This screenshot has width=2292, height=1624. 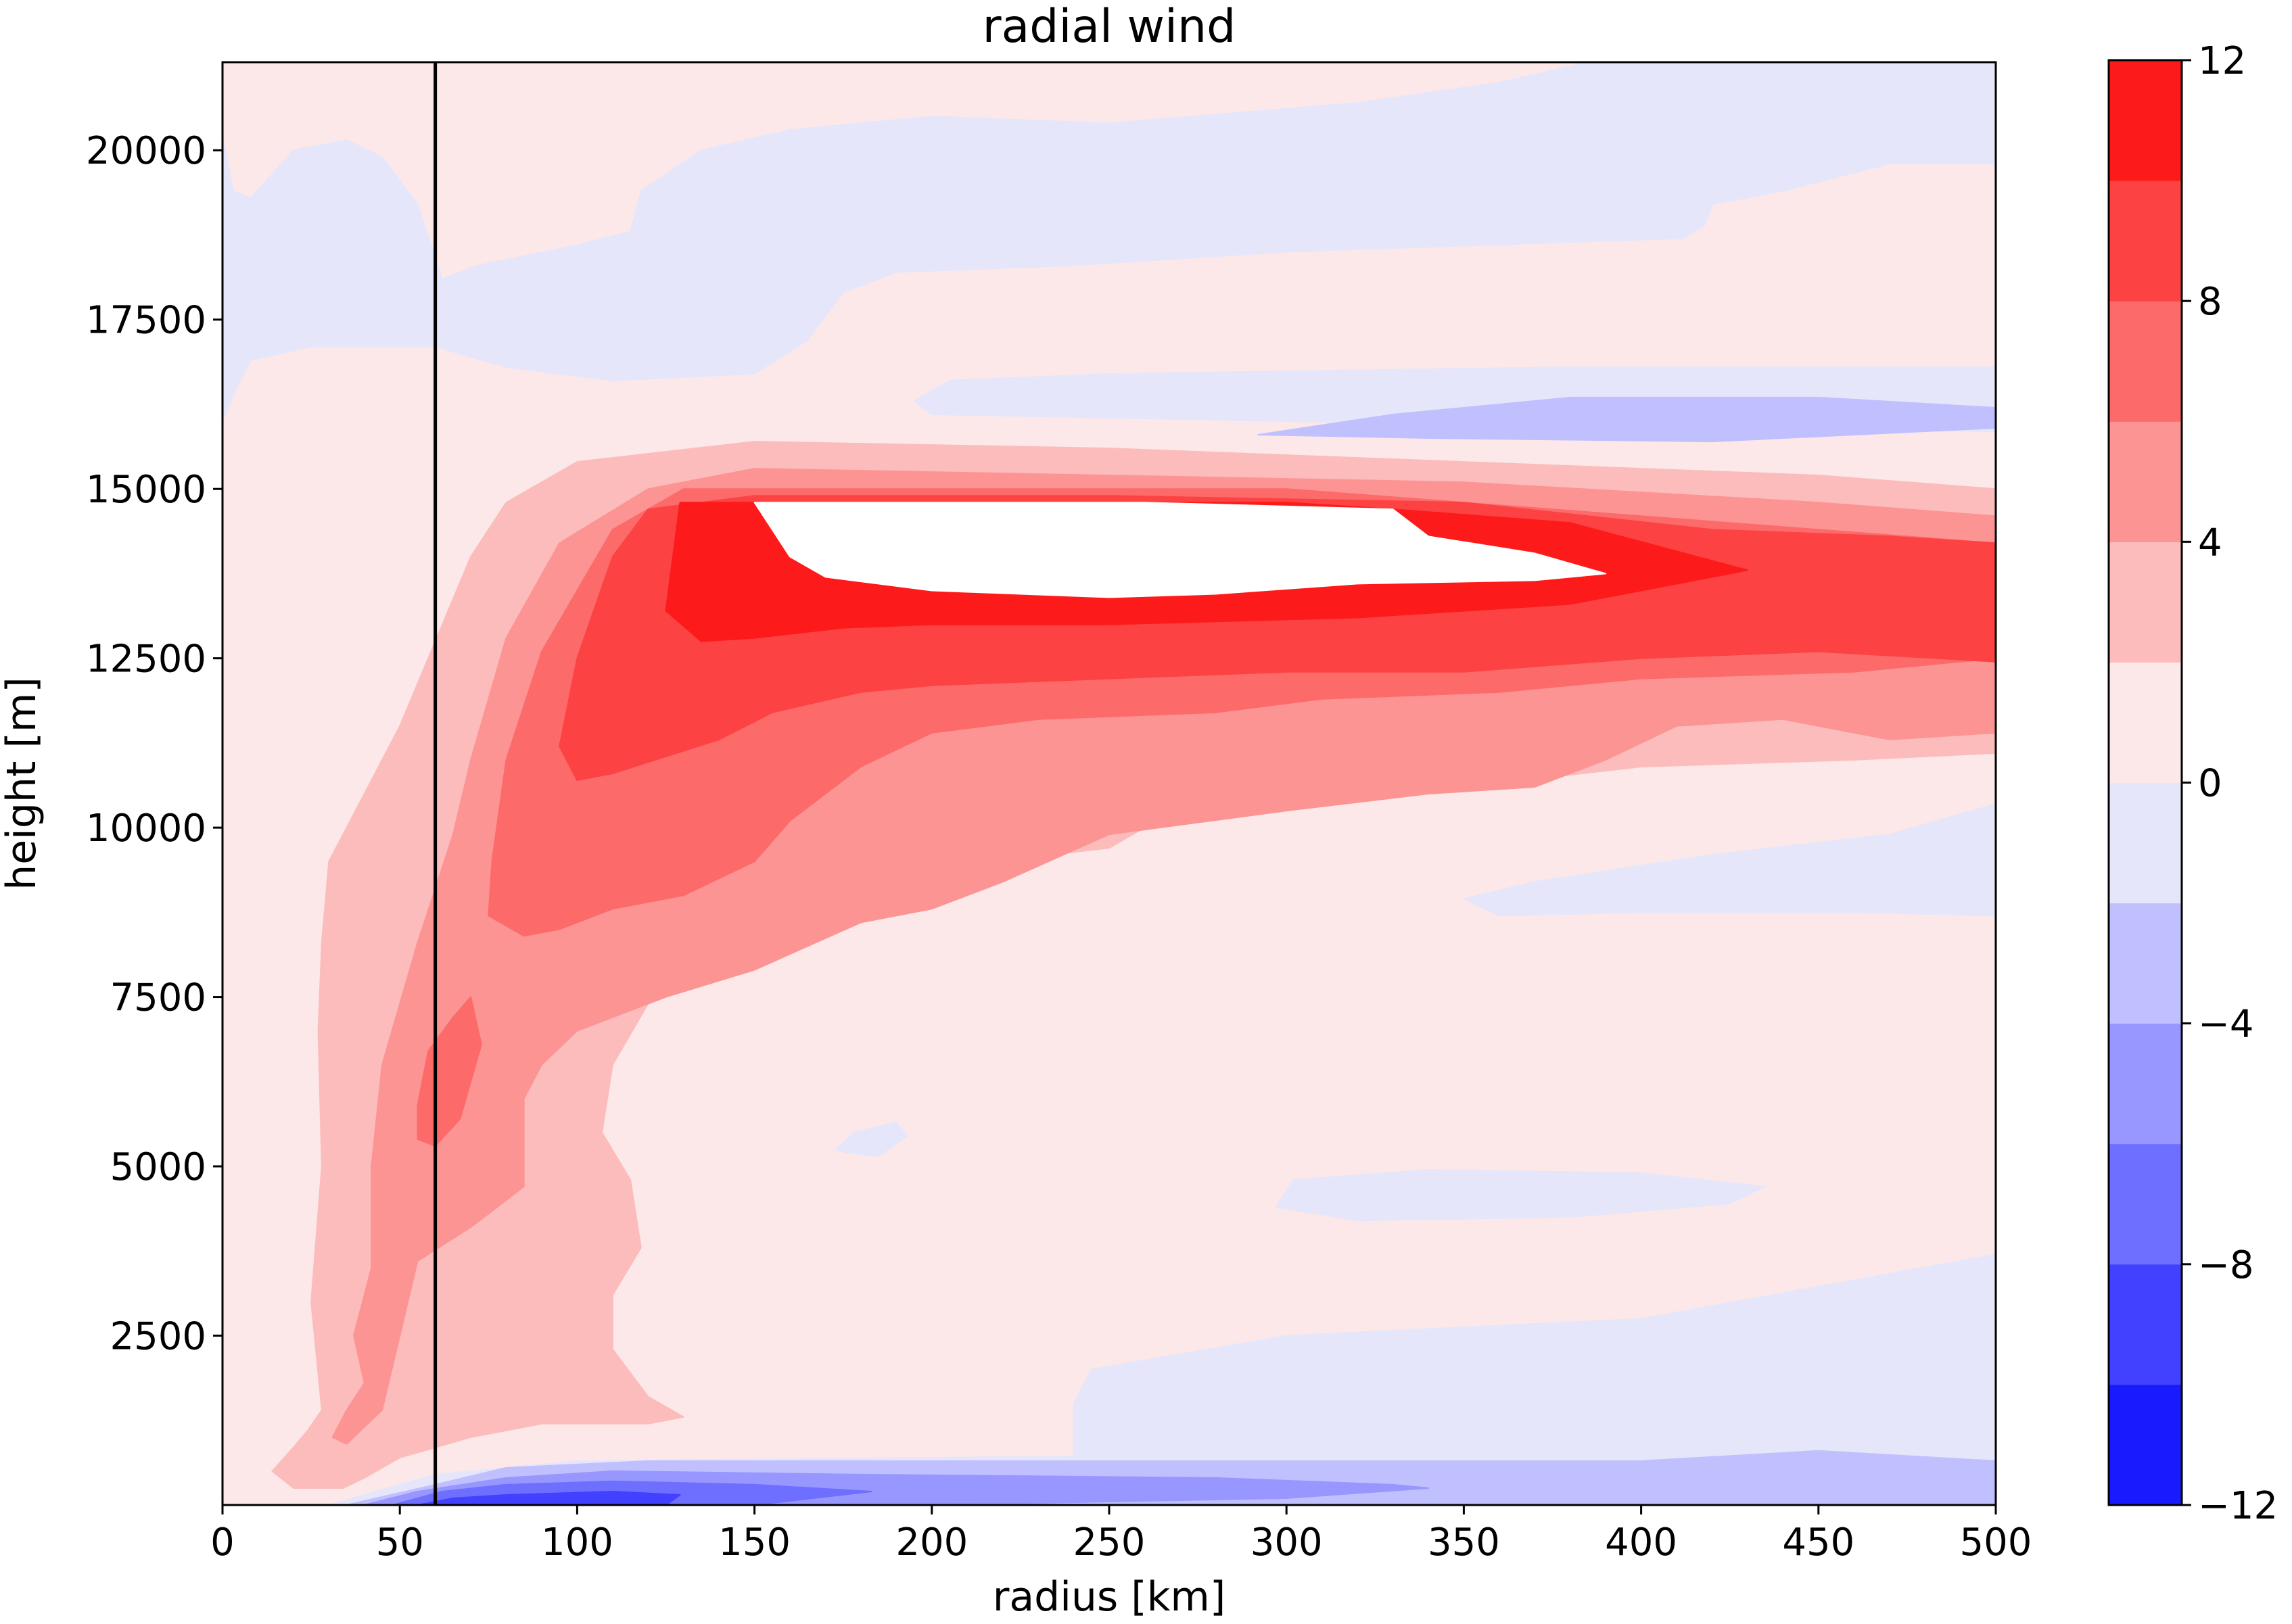 I want to click on y-tick-label: 7500, so click(x=158, y=998).